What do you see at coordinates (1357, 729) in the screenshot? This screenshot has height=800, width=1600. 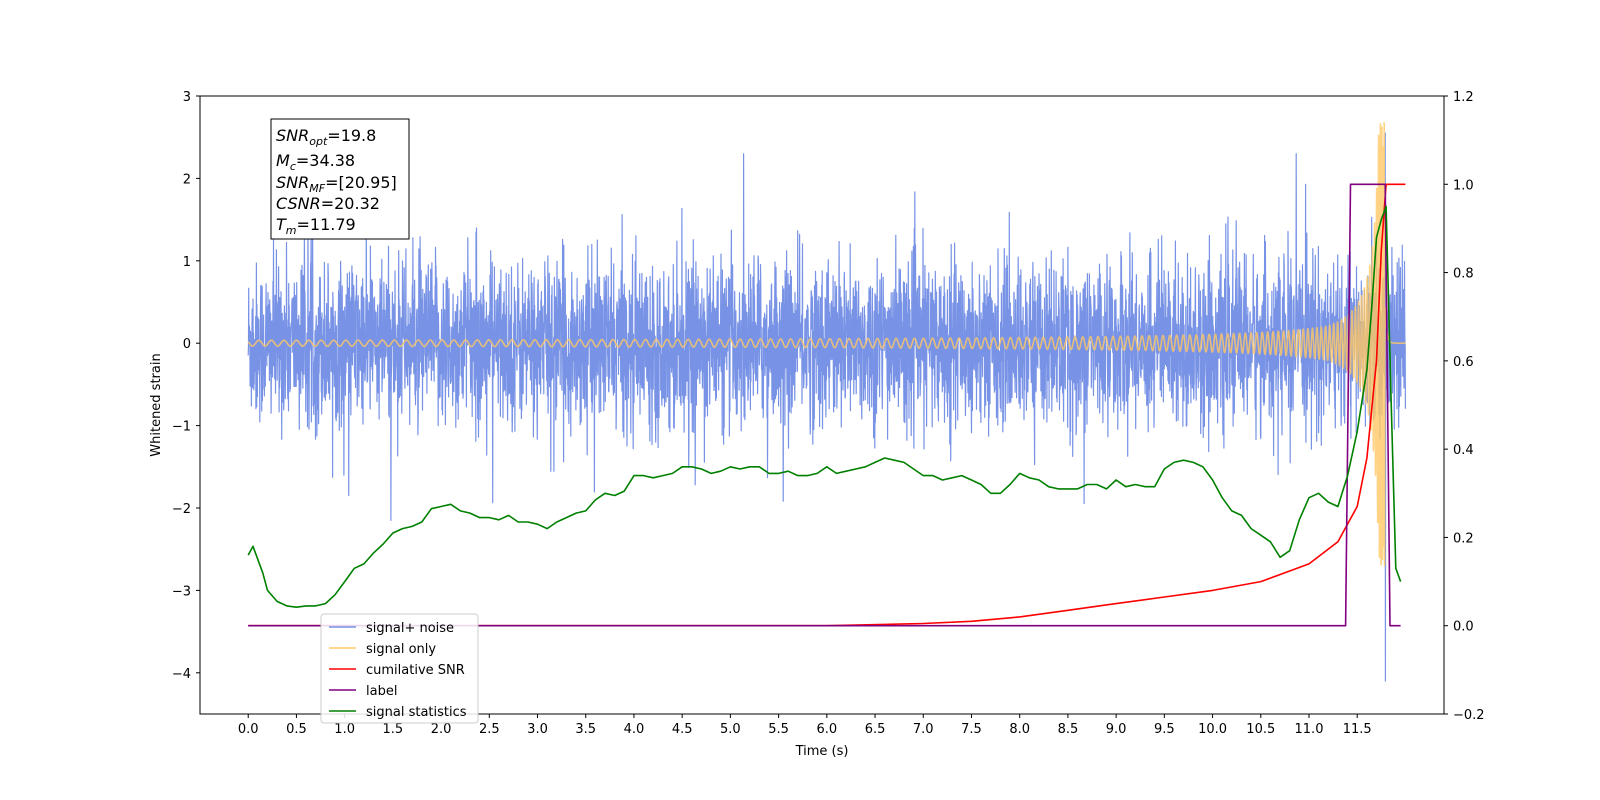 I see `x-tick-label-23: 11.5` at bounding box center [1357, 729].